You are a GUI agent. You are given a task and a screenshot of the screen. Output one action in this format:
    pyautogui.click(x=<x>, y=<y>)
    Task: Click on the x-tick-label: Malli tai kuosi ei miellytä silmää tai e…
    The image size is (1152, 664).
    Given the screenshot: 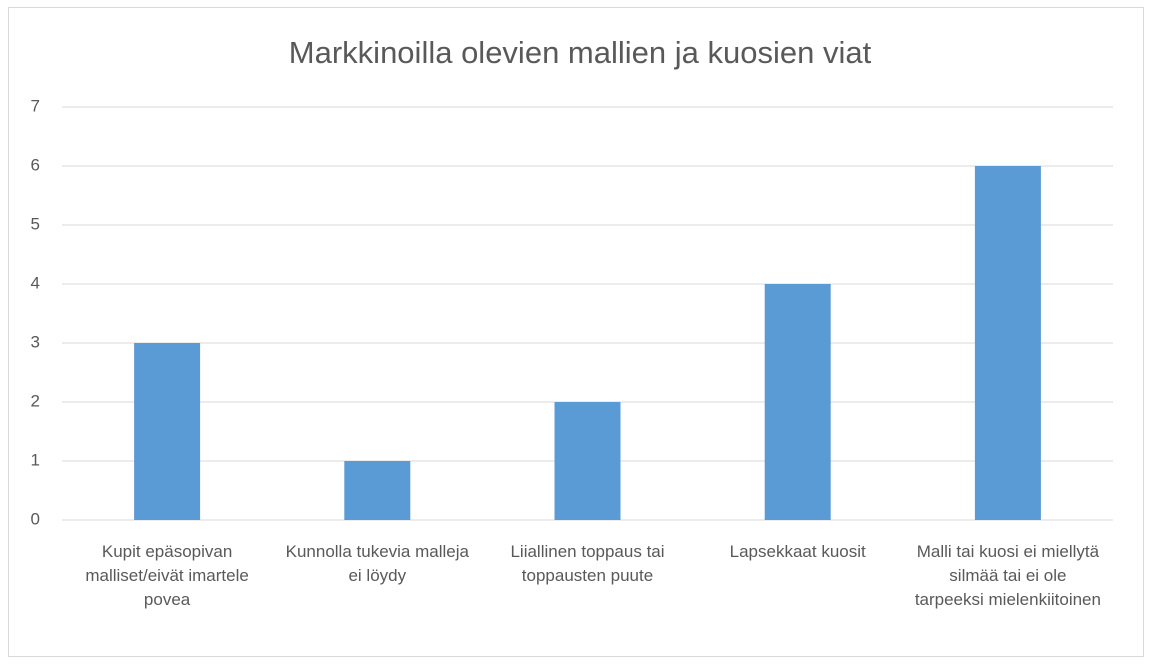 What is the action you would take?
    pyautogui.click(x=1007, y=575)
    